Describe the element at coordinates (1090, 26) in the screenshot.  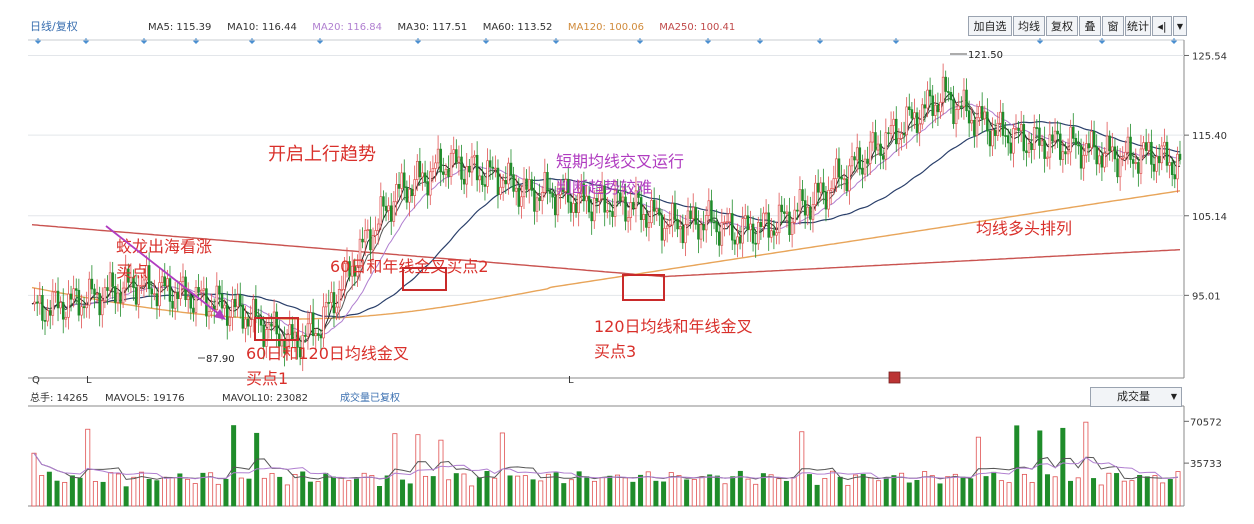
I see `overlay-button: 叠` at that location.